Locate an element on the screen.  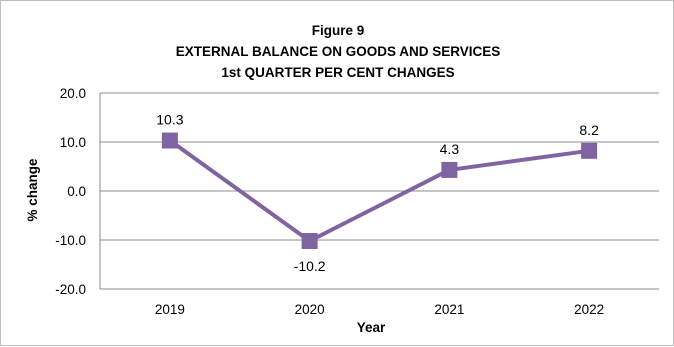
chart-title-line-2: EXTERNAL BALANCE ON GOODS AND SERVICES is located at coordinates (338, 51).